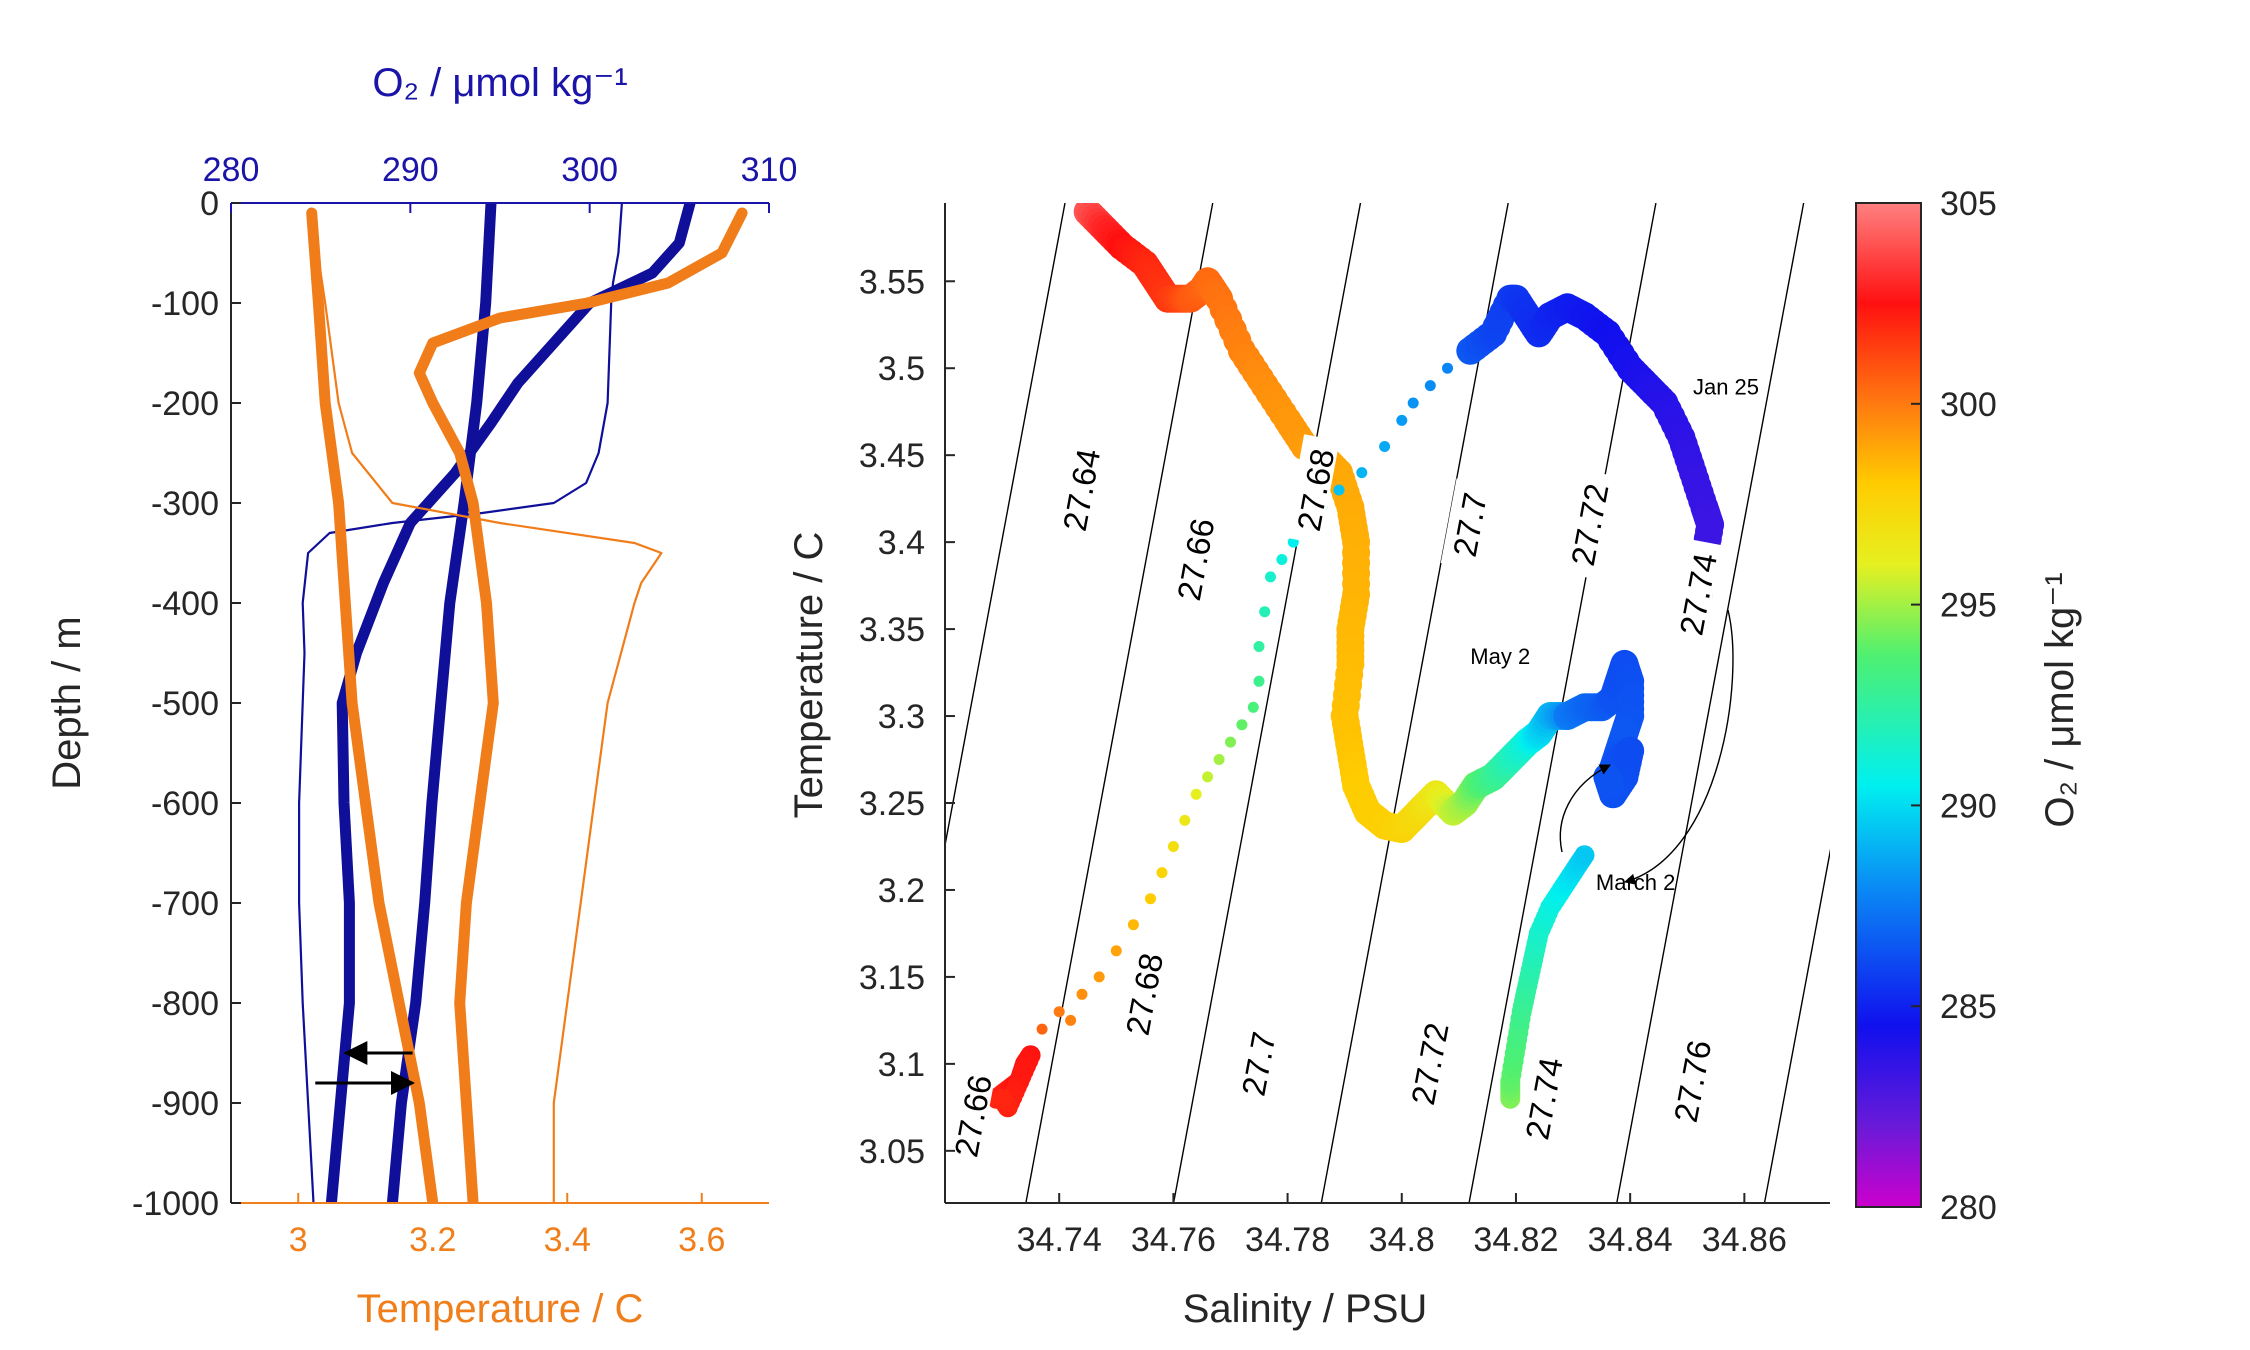 The height and width of the screenshot is (1350, 2250). I want to click on temperature-axis-label: Temperature / C, so click(500, 1309).